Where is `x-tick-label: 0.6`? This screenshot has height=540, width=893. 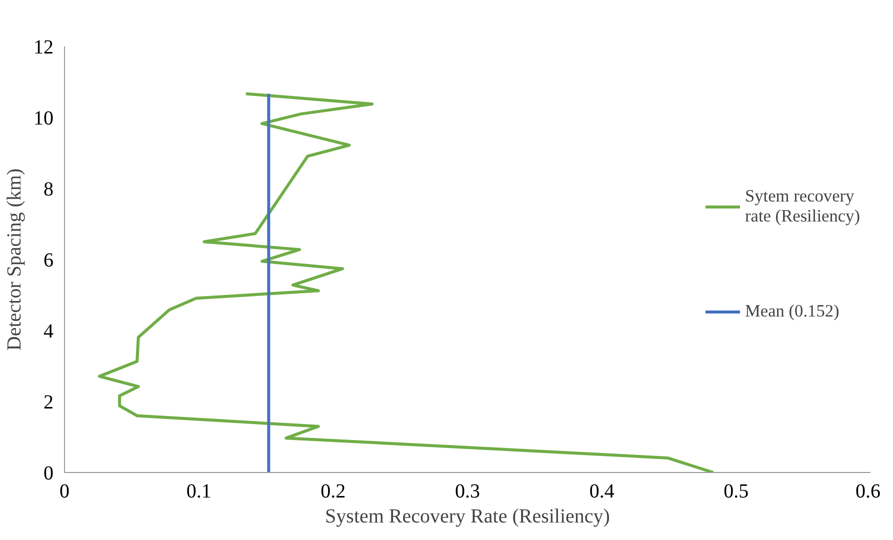 x-tick-label: 0.6 is located at coordinates (868, 491).